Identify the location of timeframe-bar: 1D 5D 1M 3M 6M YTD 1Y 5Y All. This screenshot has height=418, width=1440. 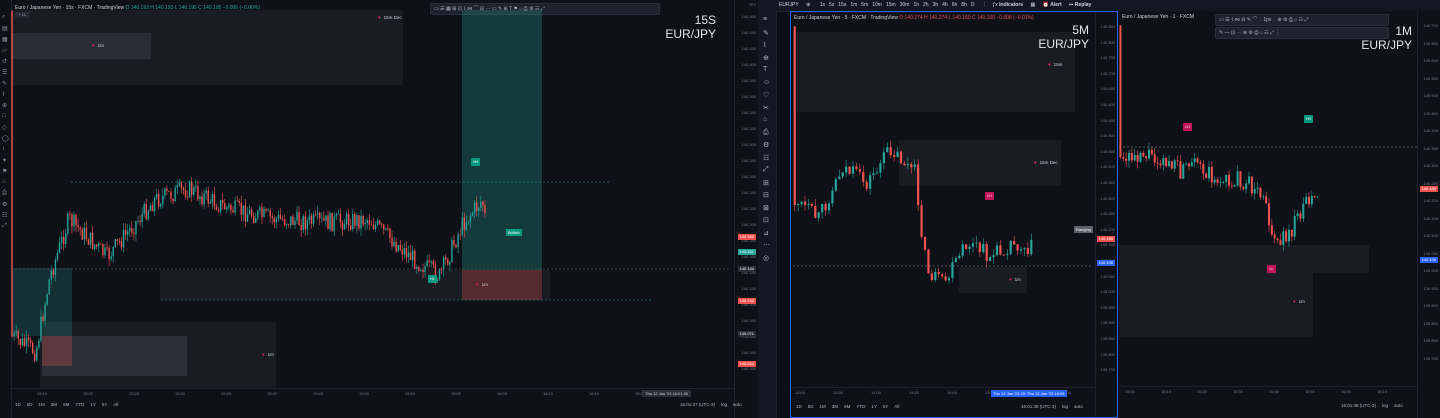
(375, 406).